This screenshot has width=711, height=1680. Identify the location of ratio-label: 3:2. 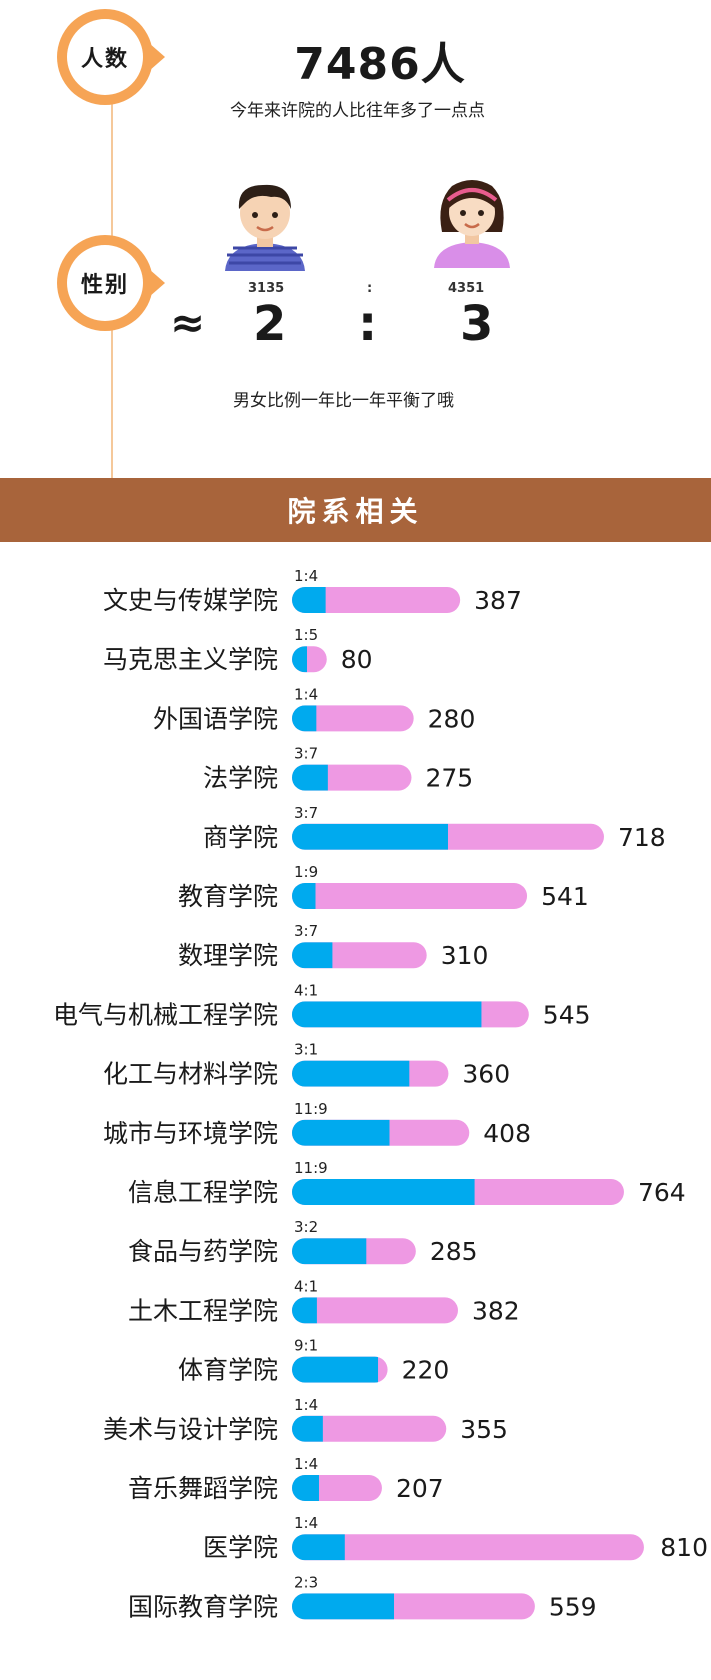
(306, 1227).